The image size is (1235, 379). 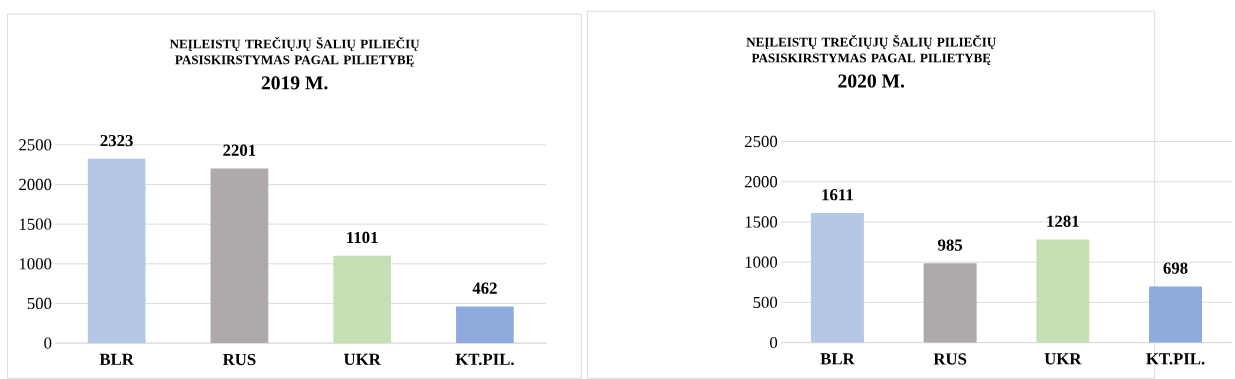 What do you see at coordinates (239, 150) in the screenshot?
I see `data-label: 2201` at bounding box center [239, 150].